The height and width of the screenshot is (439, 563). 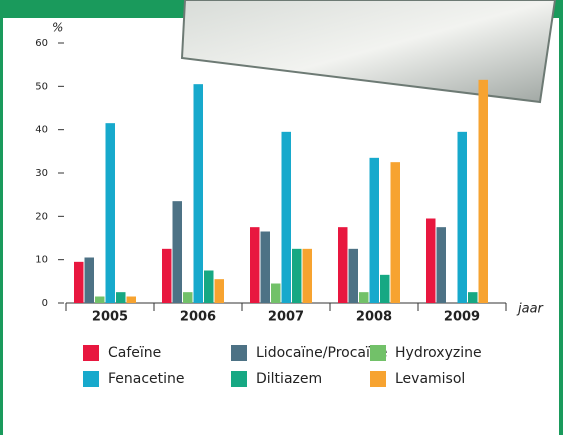 What do you see at coordinates (286, 317) in the screenshot?
I see `x-tick-label: 2007` at bounding box center [286, 317].